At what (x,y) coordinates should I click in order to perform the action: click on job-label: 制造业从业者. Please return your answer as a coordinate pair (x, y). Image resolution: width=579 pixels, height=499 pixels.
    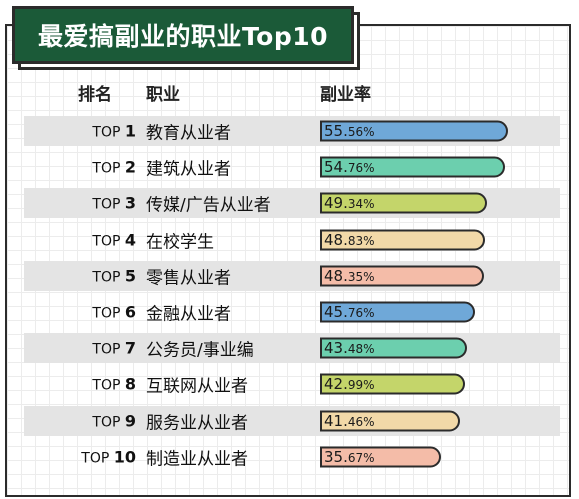
    Looking at the image, I should click on (197, 459).